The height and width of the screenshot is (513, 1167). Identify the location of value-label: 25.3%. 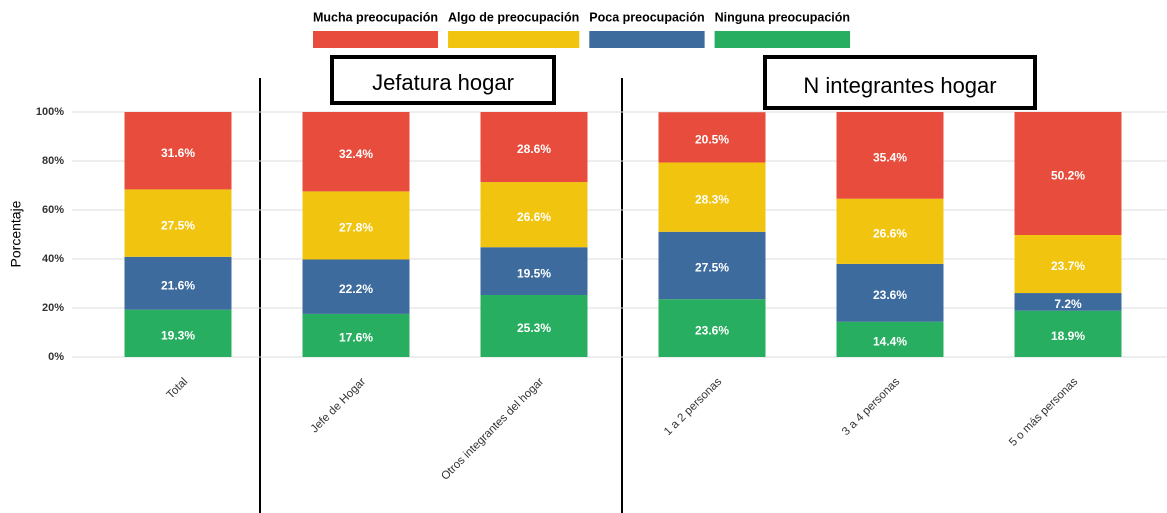
(534, 328).